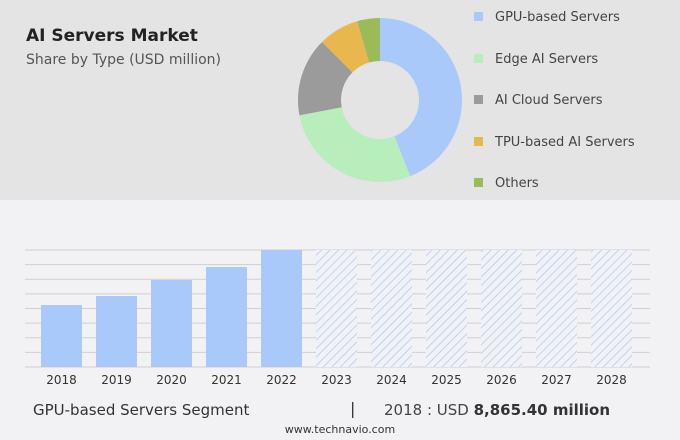 The height and width of the screenshot is (440, 680). I want to click on x-tick-label: 2022, so click(281, 380).